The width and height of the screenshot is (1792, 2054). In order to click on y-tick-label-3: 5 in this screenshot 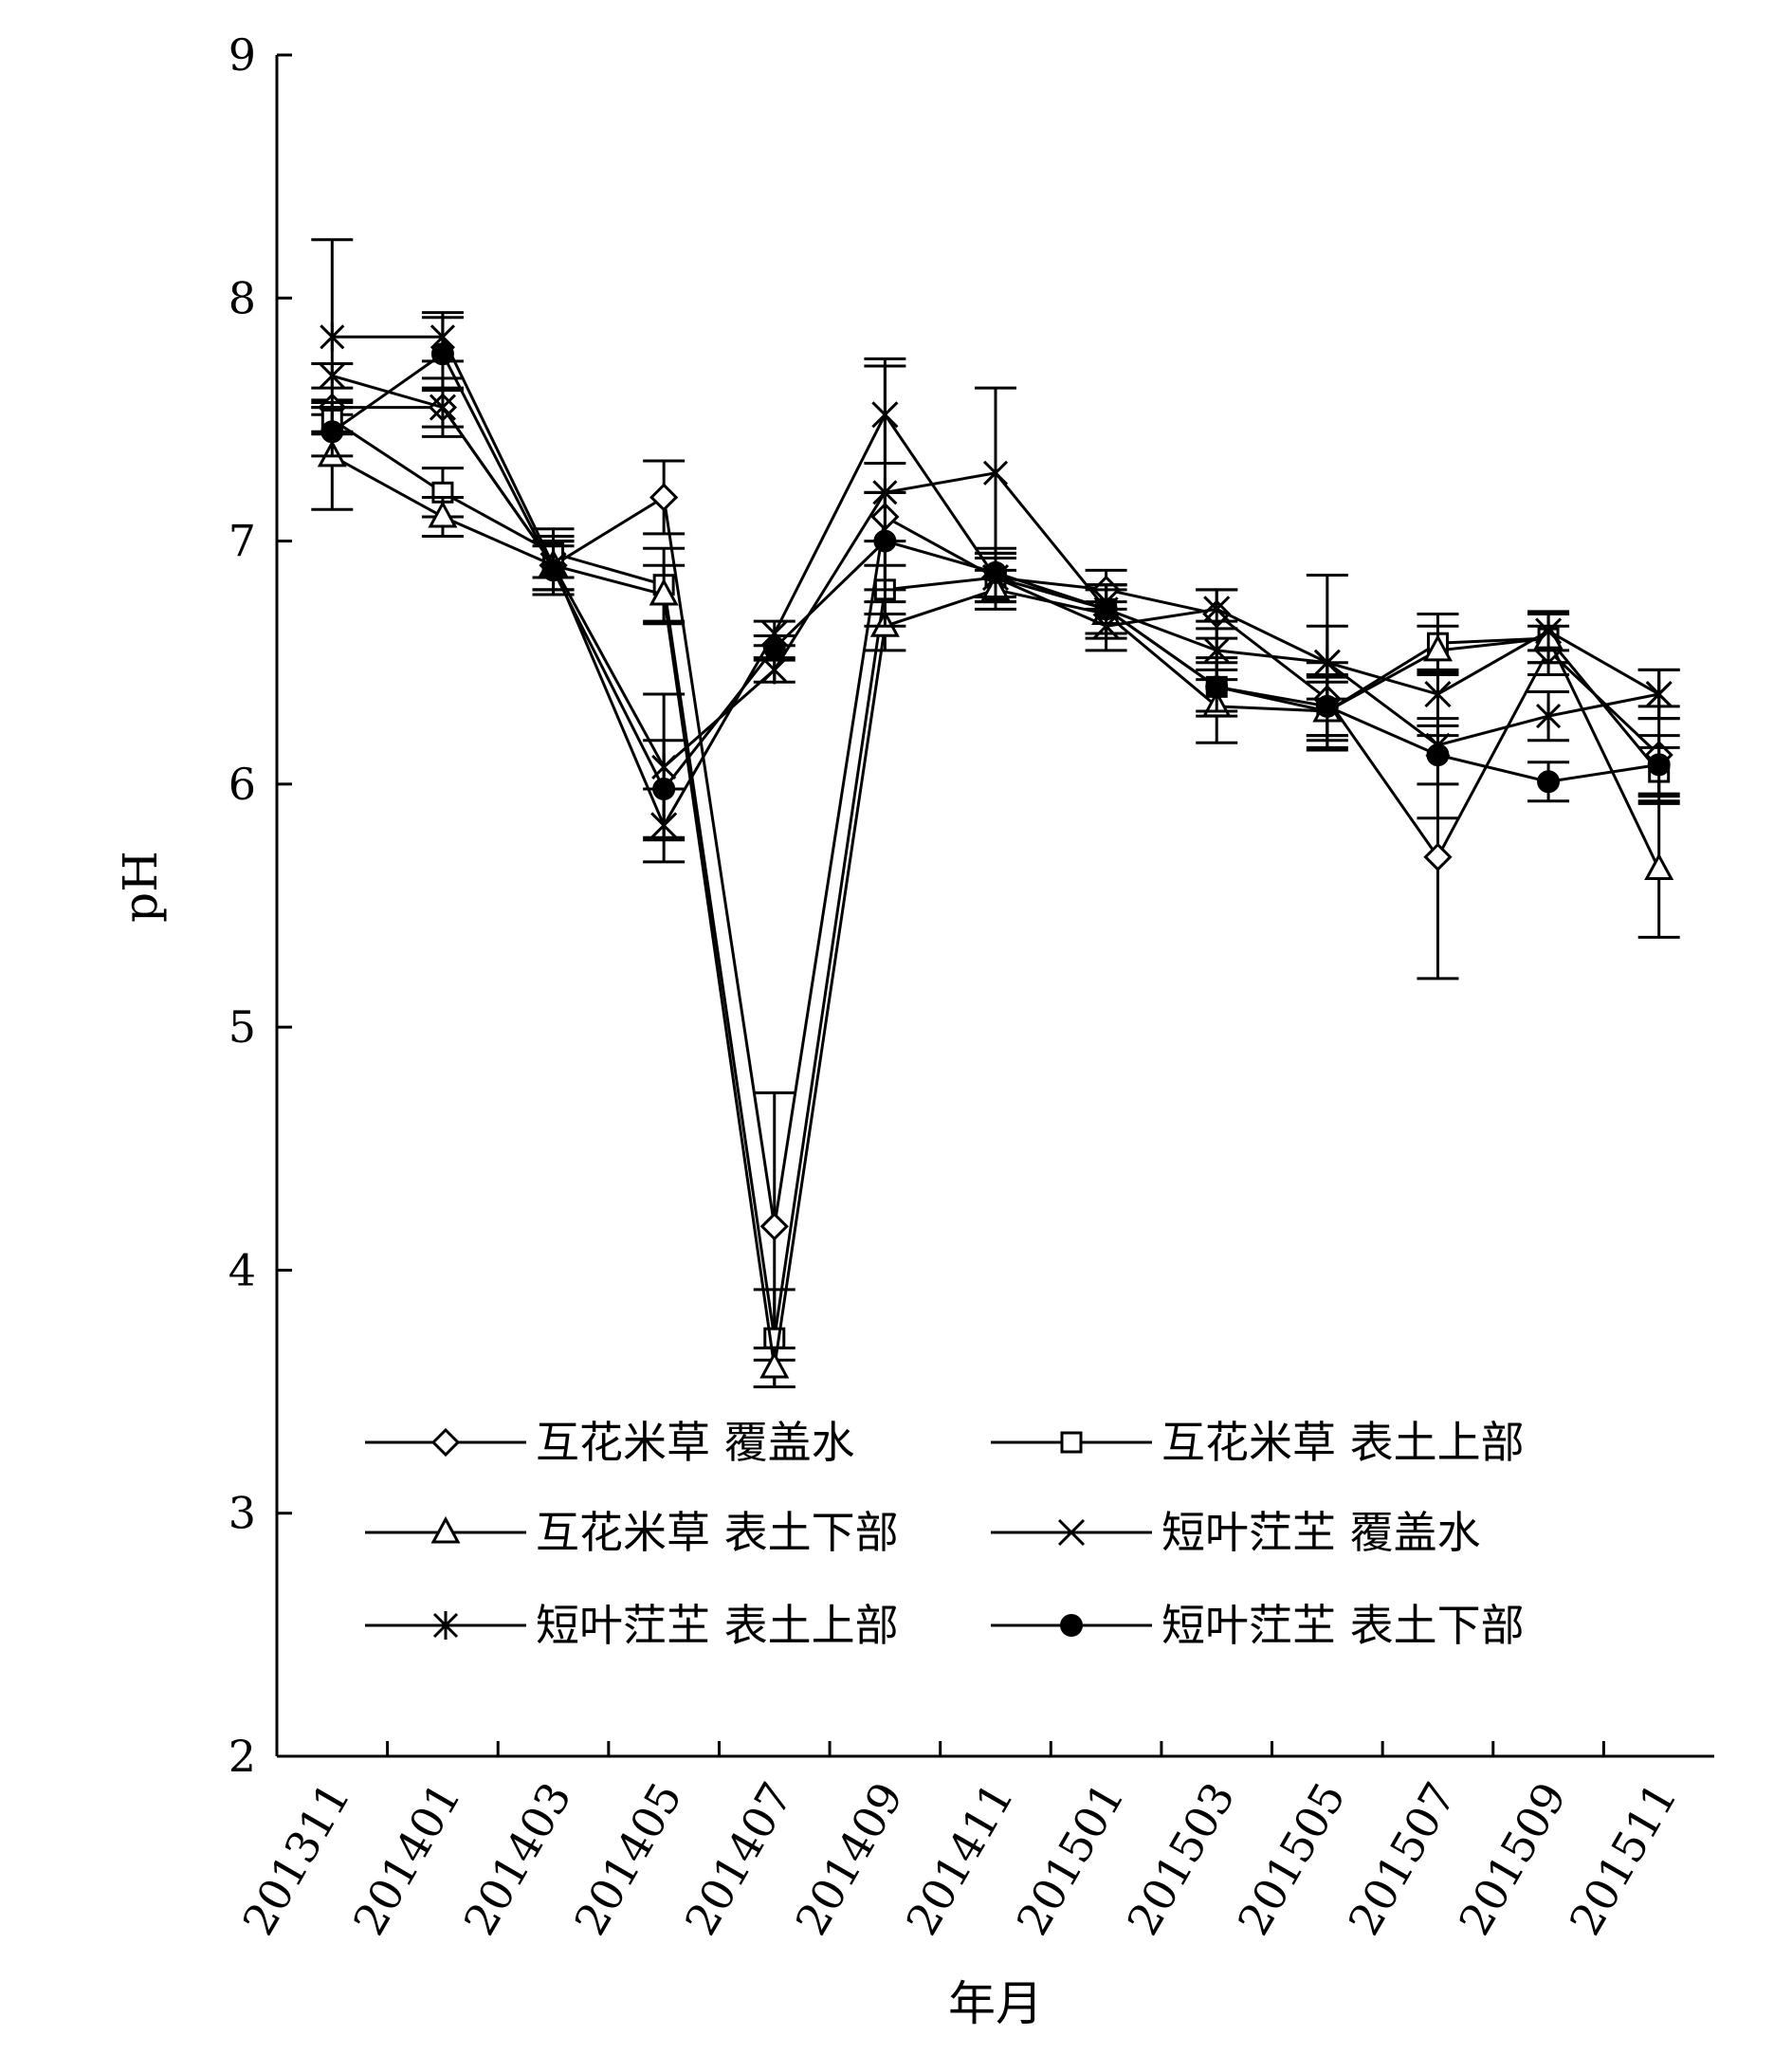, I will do `click(242, 1027)`.